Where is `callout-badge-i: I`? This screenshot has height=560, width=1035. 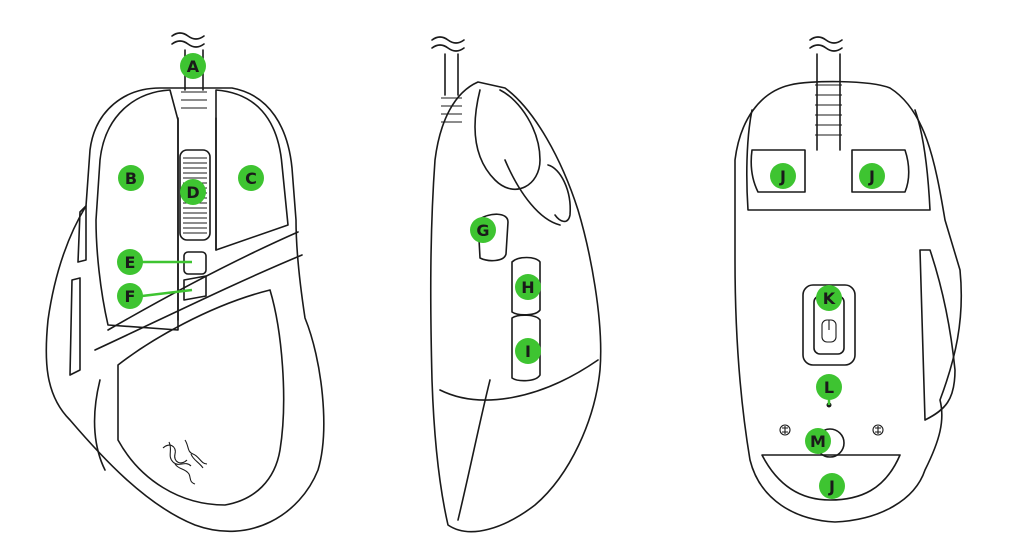
callout-badge-i: I is located at coordinates (528, 351).